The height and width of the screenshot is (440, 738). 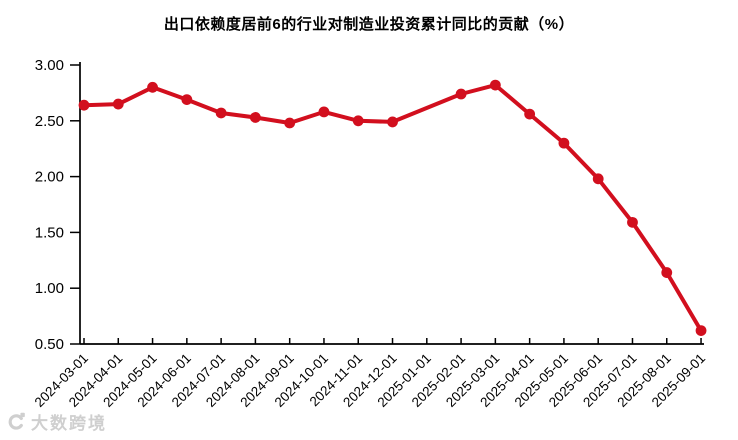 I want to click on y-tick-label: 1.50, so click(x=49, y=232).